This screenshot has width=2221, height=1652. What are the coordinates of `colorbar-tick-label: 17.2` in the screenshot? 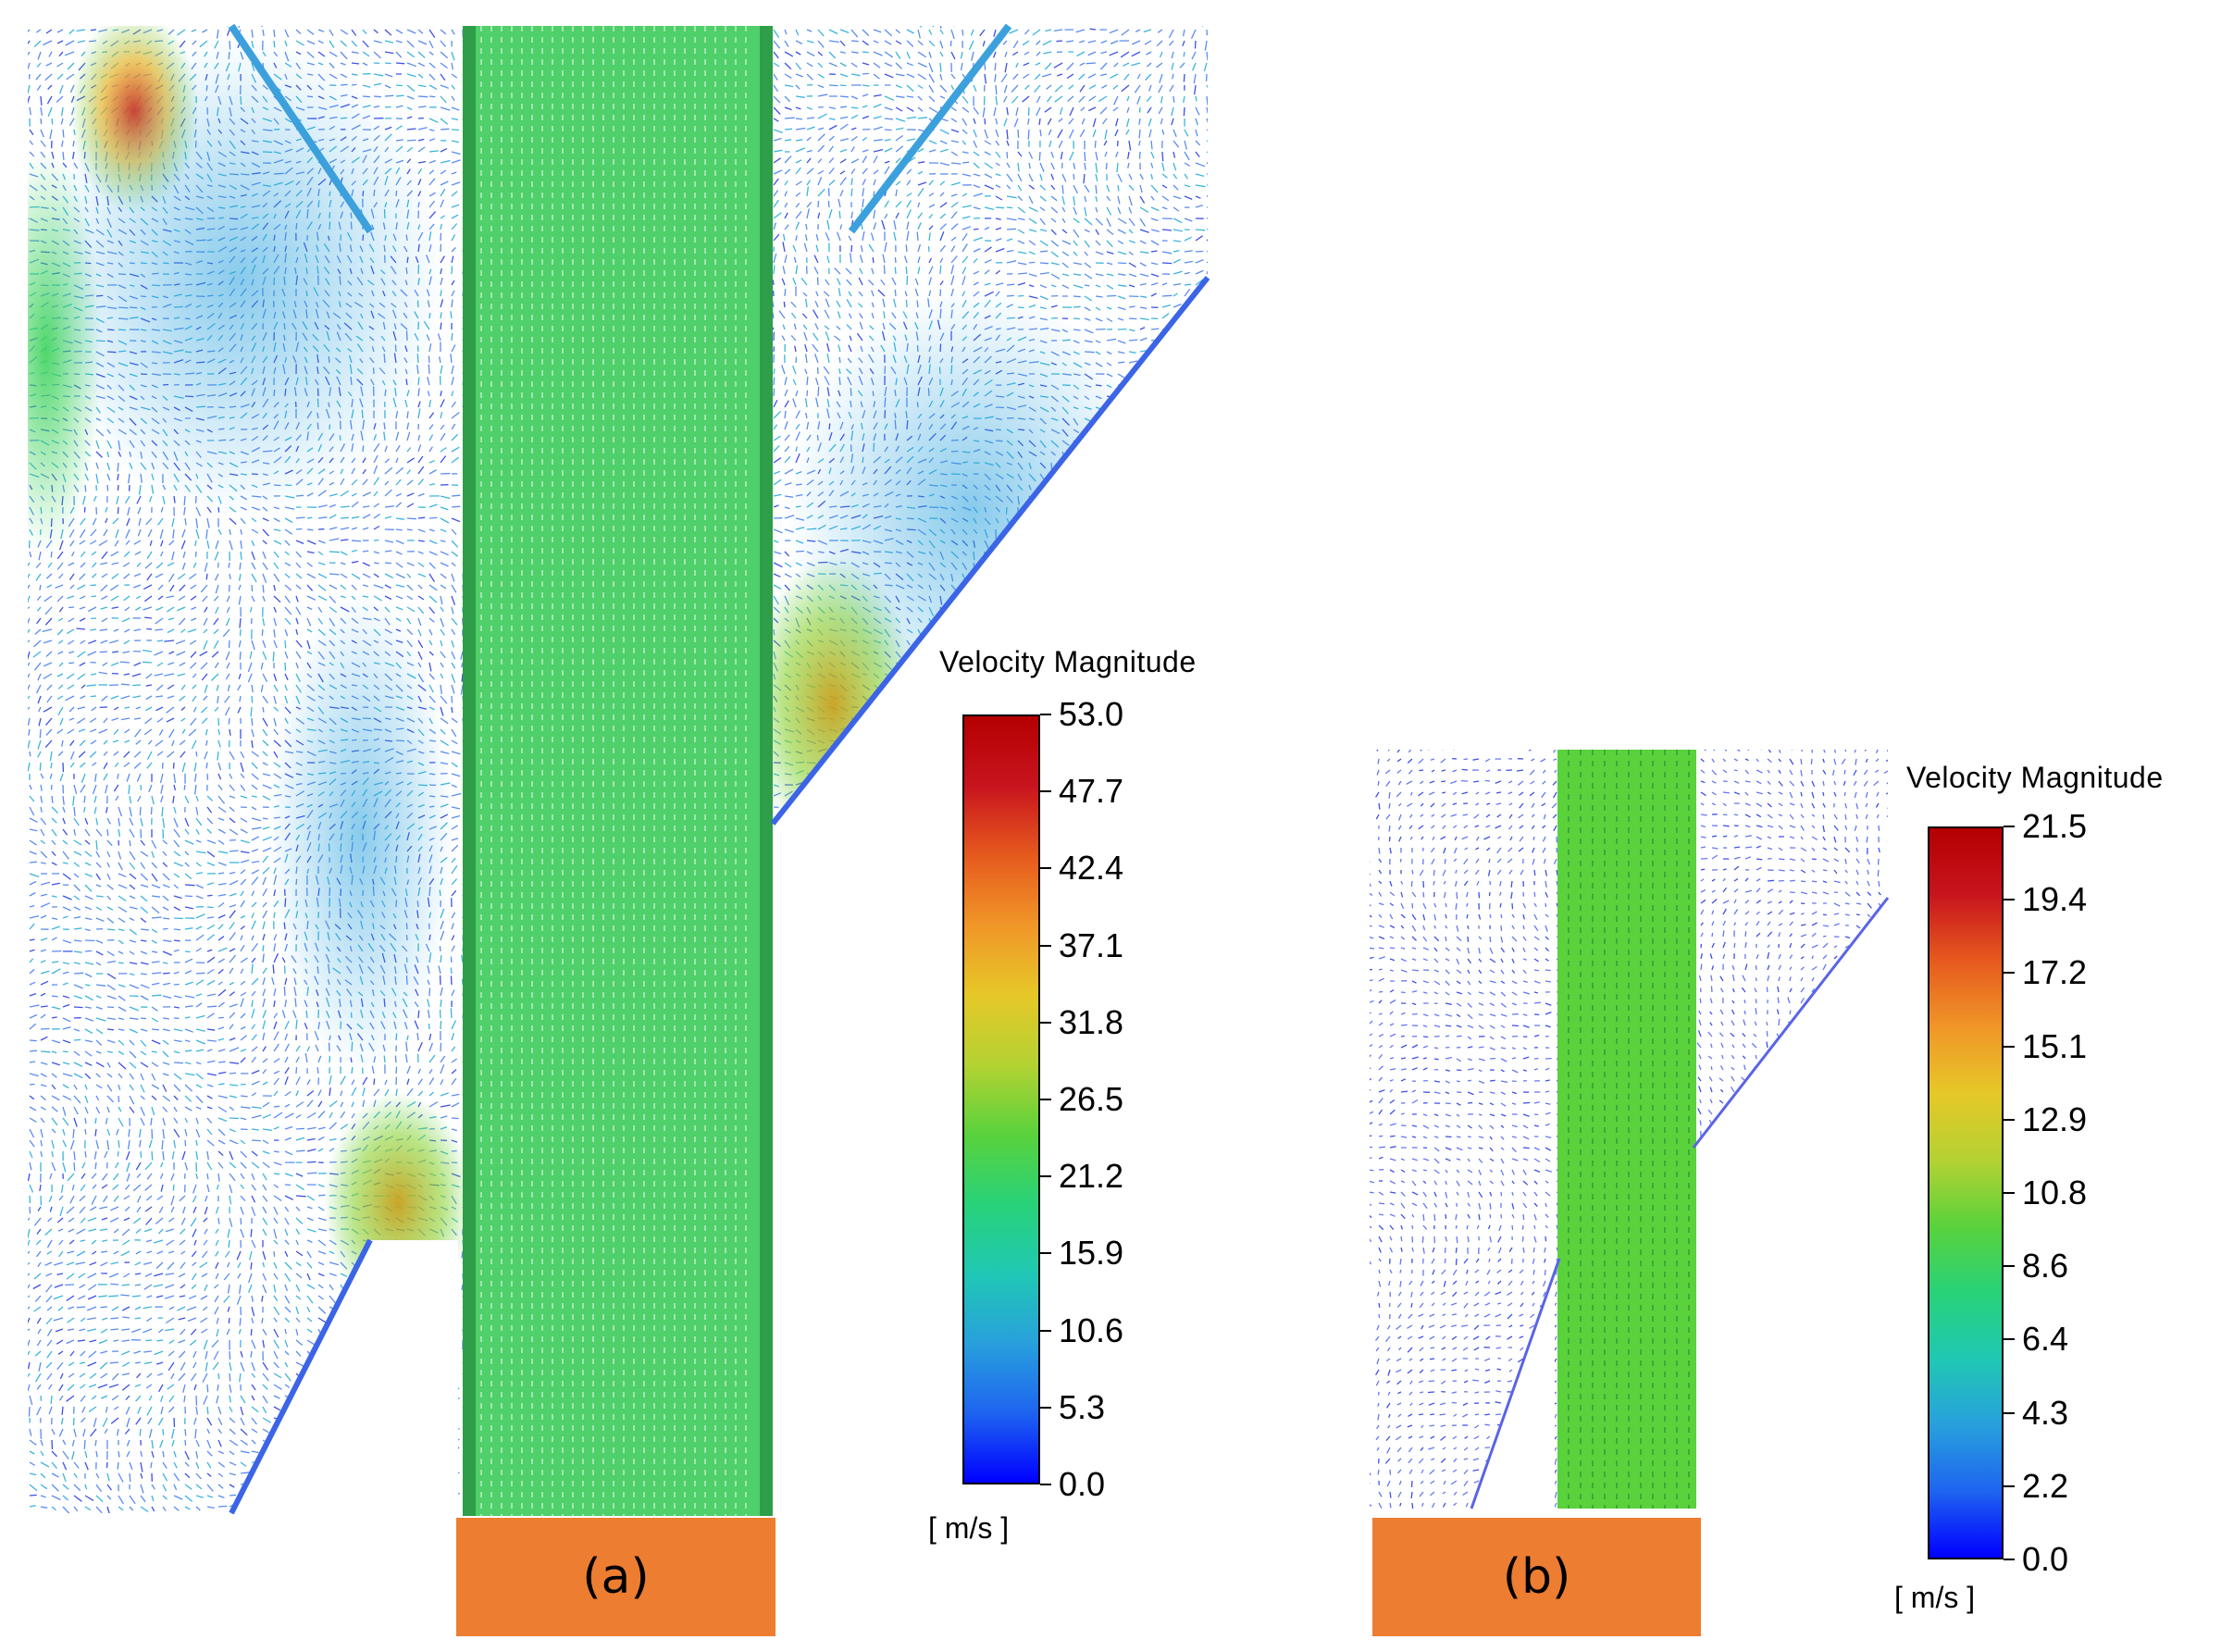 It's located at (2055, 973).